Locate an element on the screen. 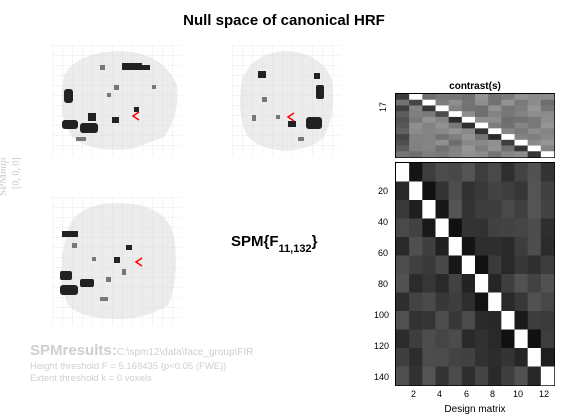 The width and height of the screenshot is (568, 419). design-ytick-3: 60 is located at coordinates (383, 253).